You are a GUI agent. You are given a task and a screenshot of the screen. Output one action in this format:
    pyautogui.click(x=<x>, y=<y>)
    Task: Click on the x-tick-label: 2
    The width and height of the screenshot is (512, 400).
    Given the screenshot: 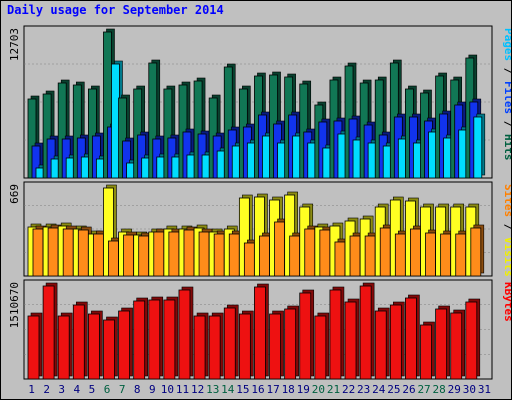 What is the action you would take?
    pyautogui.click(x=46, y=389)
    